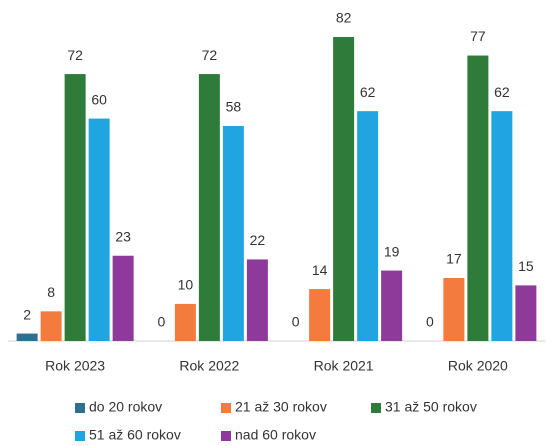  What do you see at coordinates (234, 107) in the screenshot?
I see `data-label: 58` at bounding box center [234, 107].